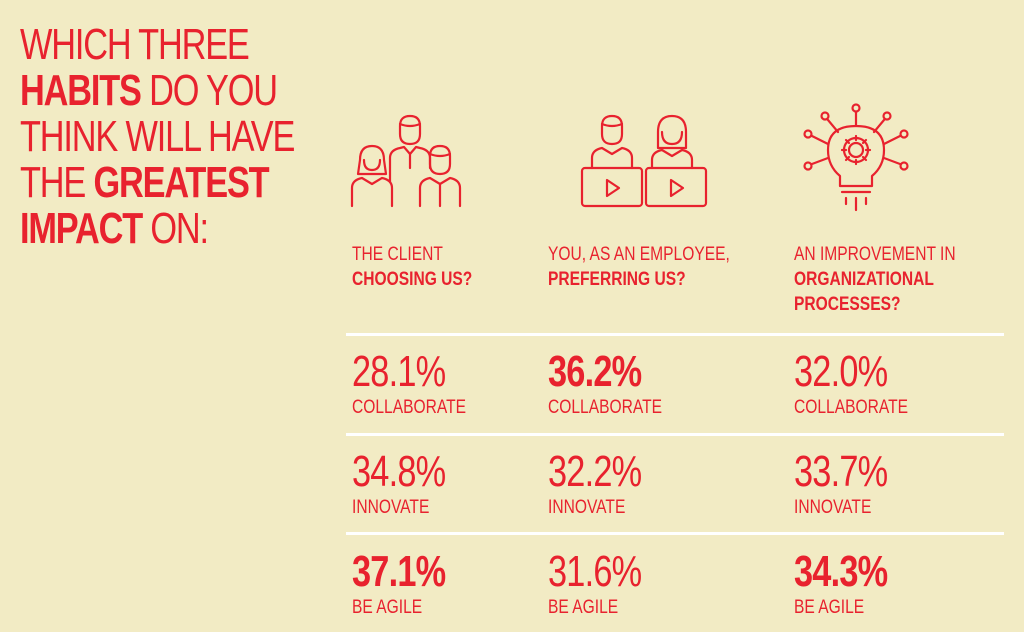 The image size is (1024, 632). I want to click on headline-line-2: HABITS DO YOU, so click(149, 90).